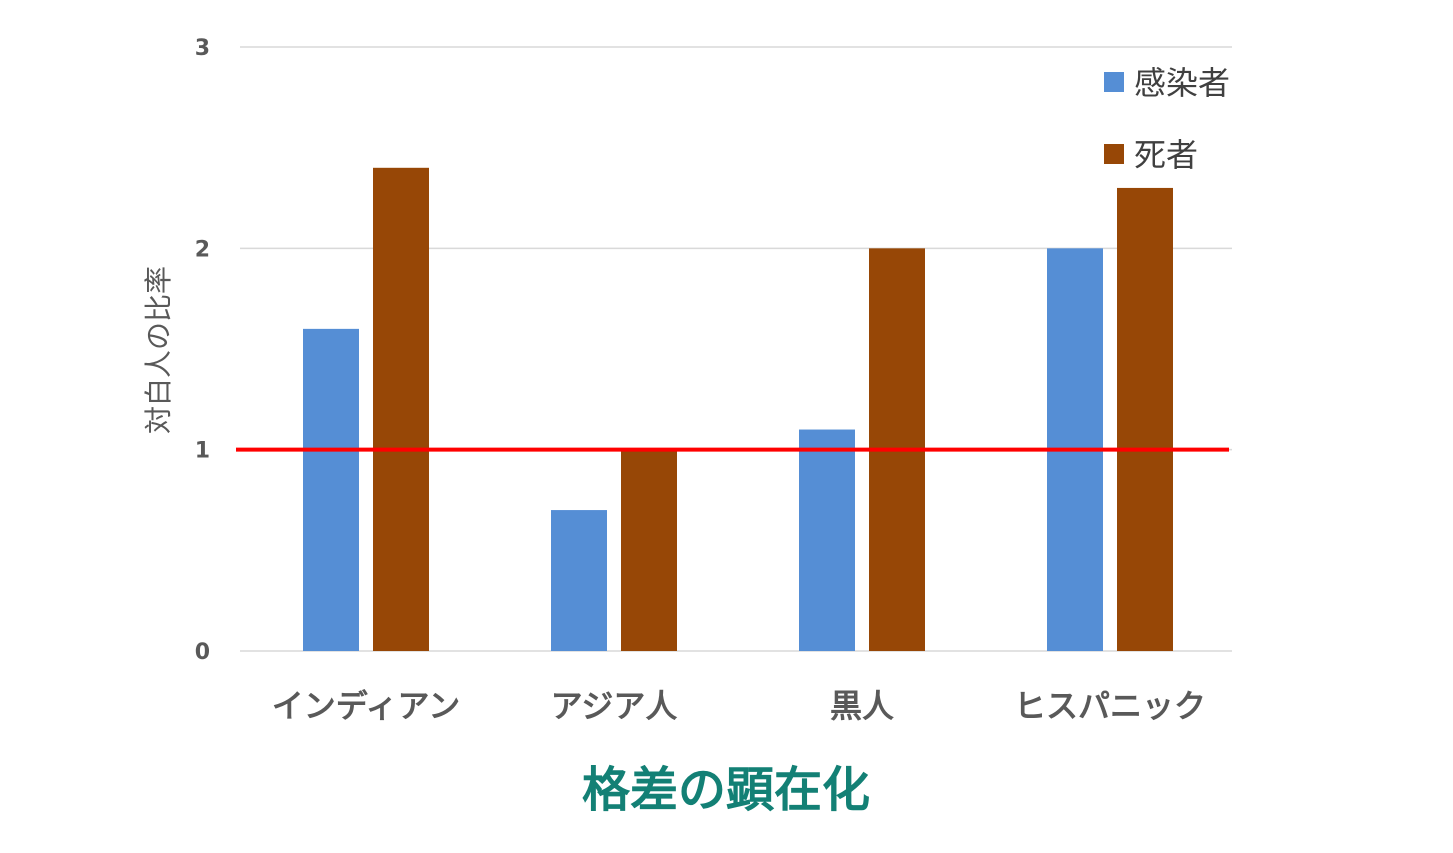 This screenshot has width=1453, height=853. Describe the element at coordinates (202, 48) in the screenshot. I see `y-tick-label: 3` at that location.